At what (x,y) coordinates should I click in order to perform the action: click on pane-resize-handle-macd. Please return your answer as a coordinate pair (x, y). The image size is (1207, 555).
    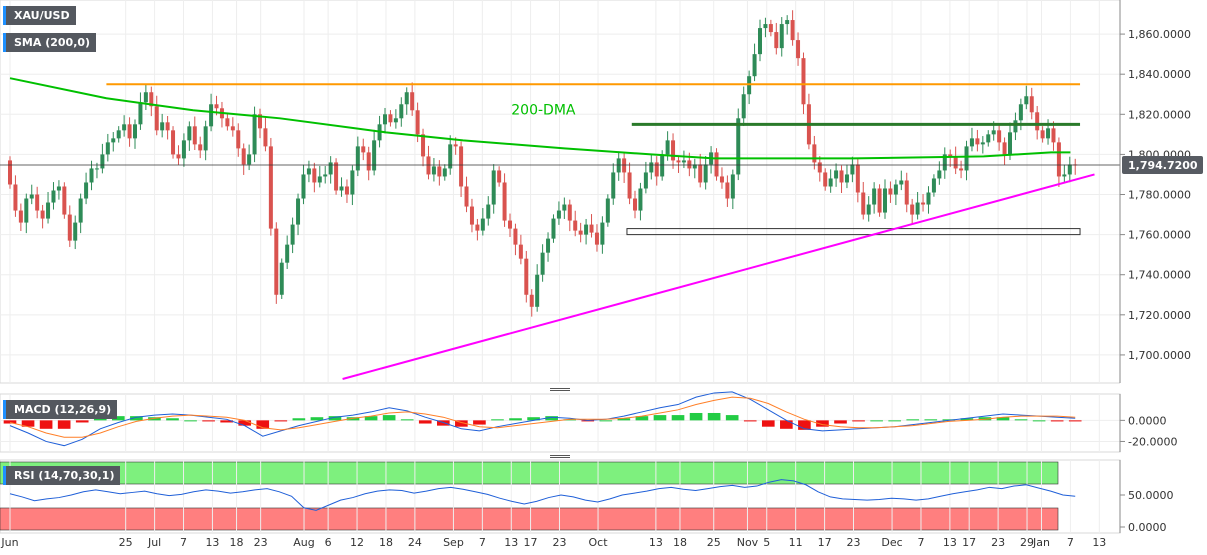
    Looking at the image, I should click on (560, 390).